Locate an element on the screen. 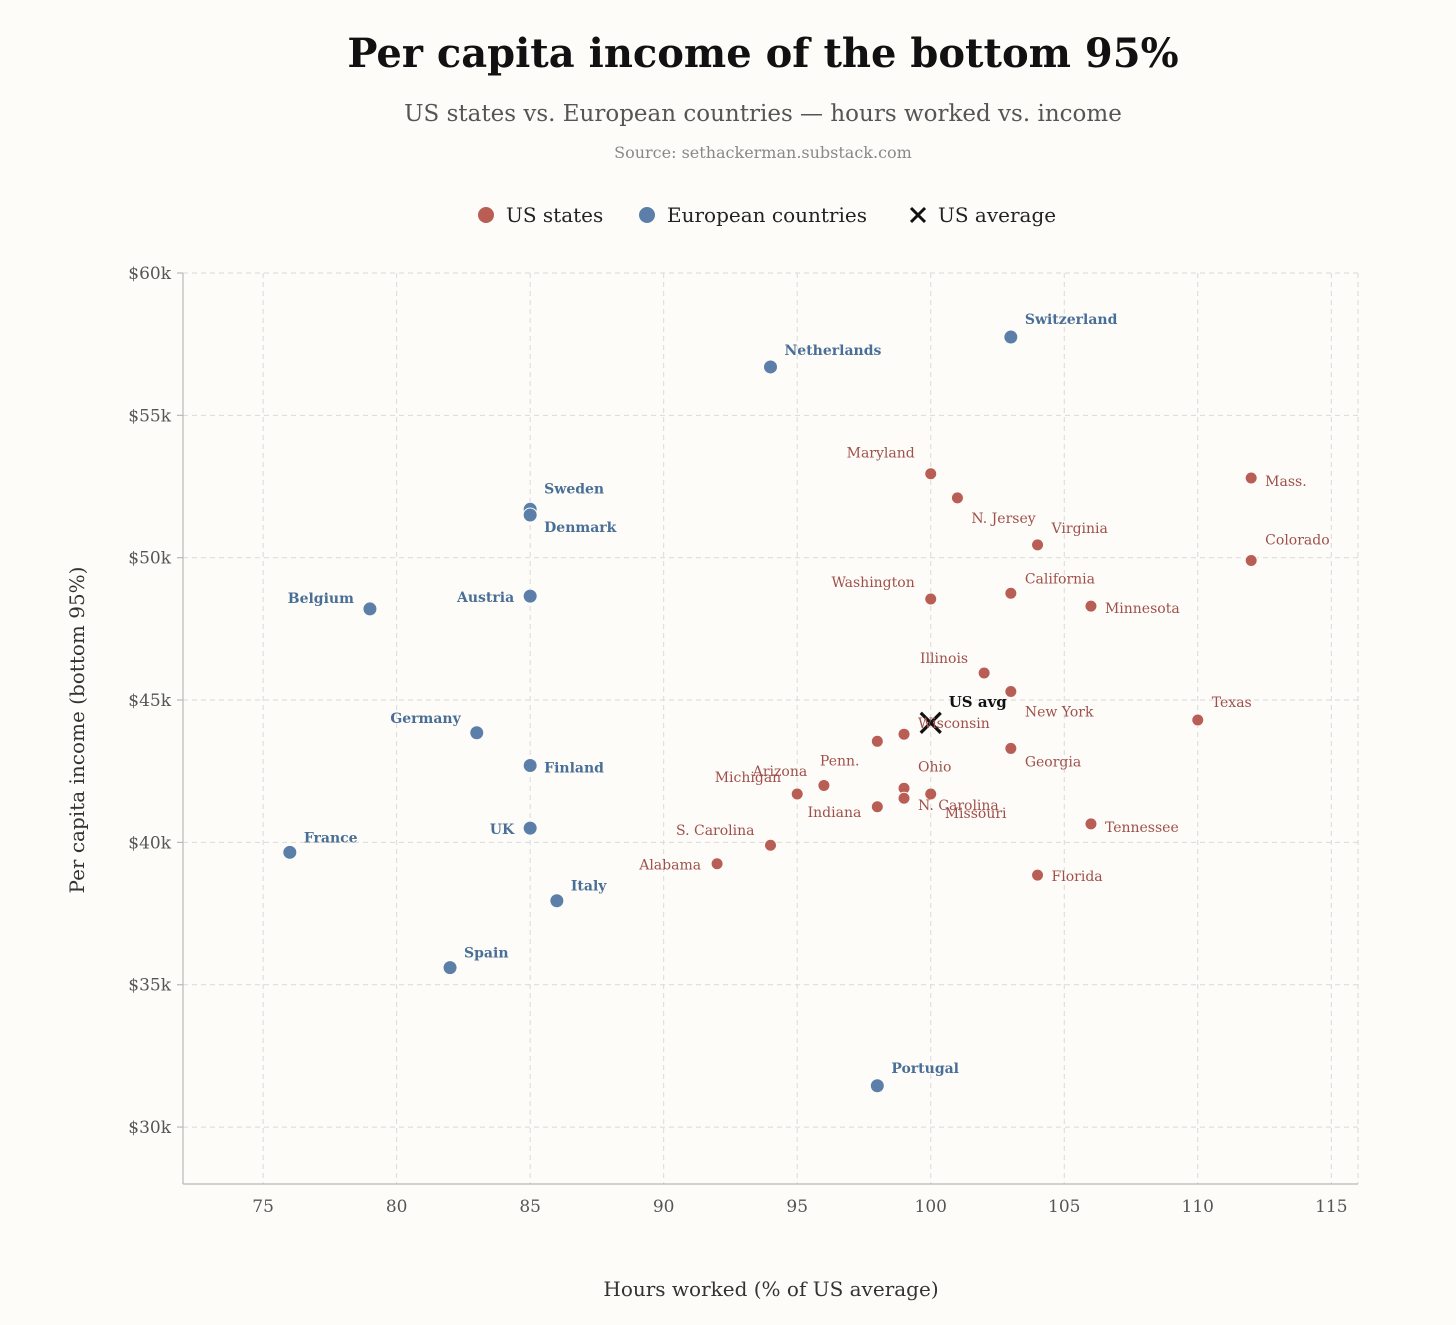  point-new-york is located at coordinates (1011, 691).